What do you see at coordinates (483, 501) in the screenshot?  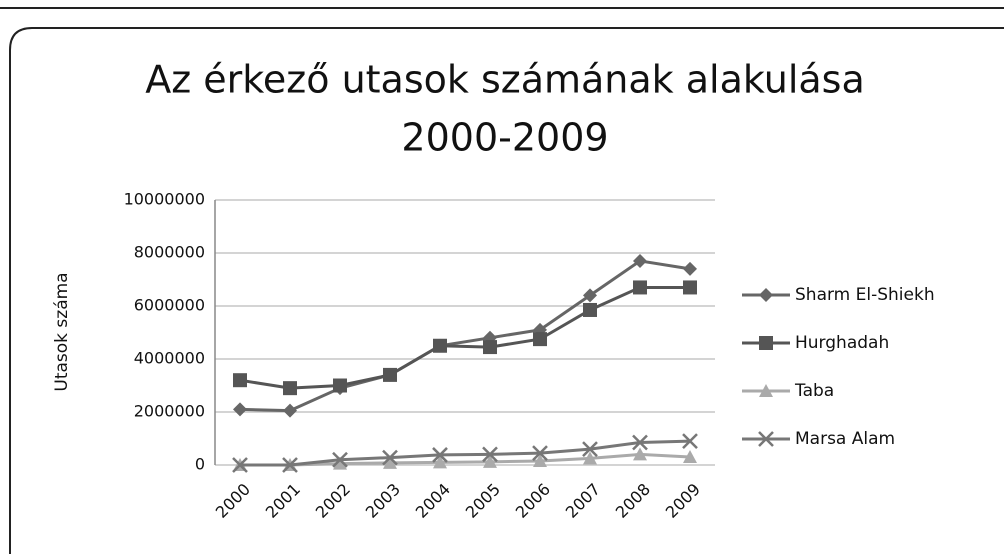 I see `x-tick-label: 2005` at bounding box center [483, 501].